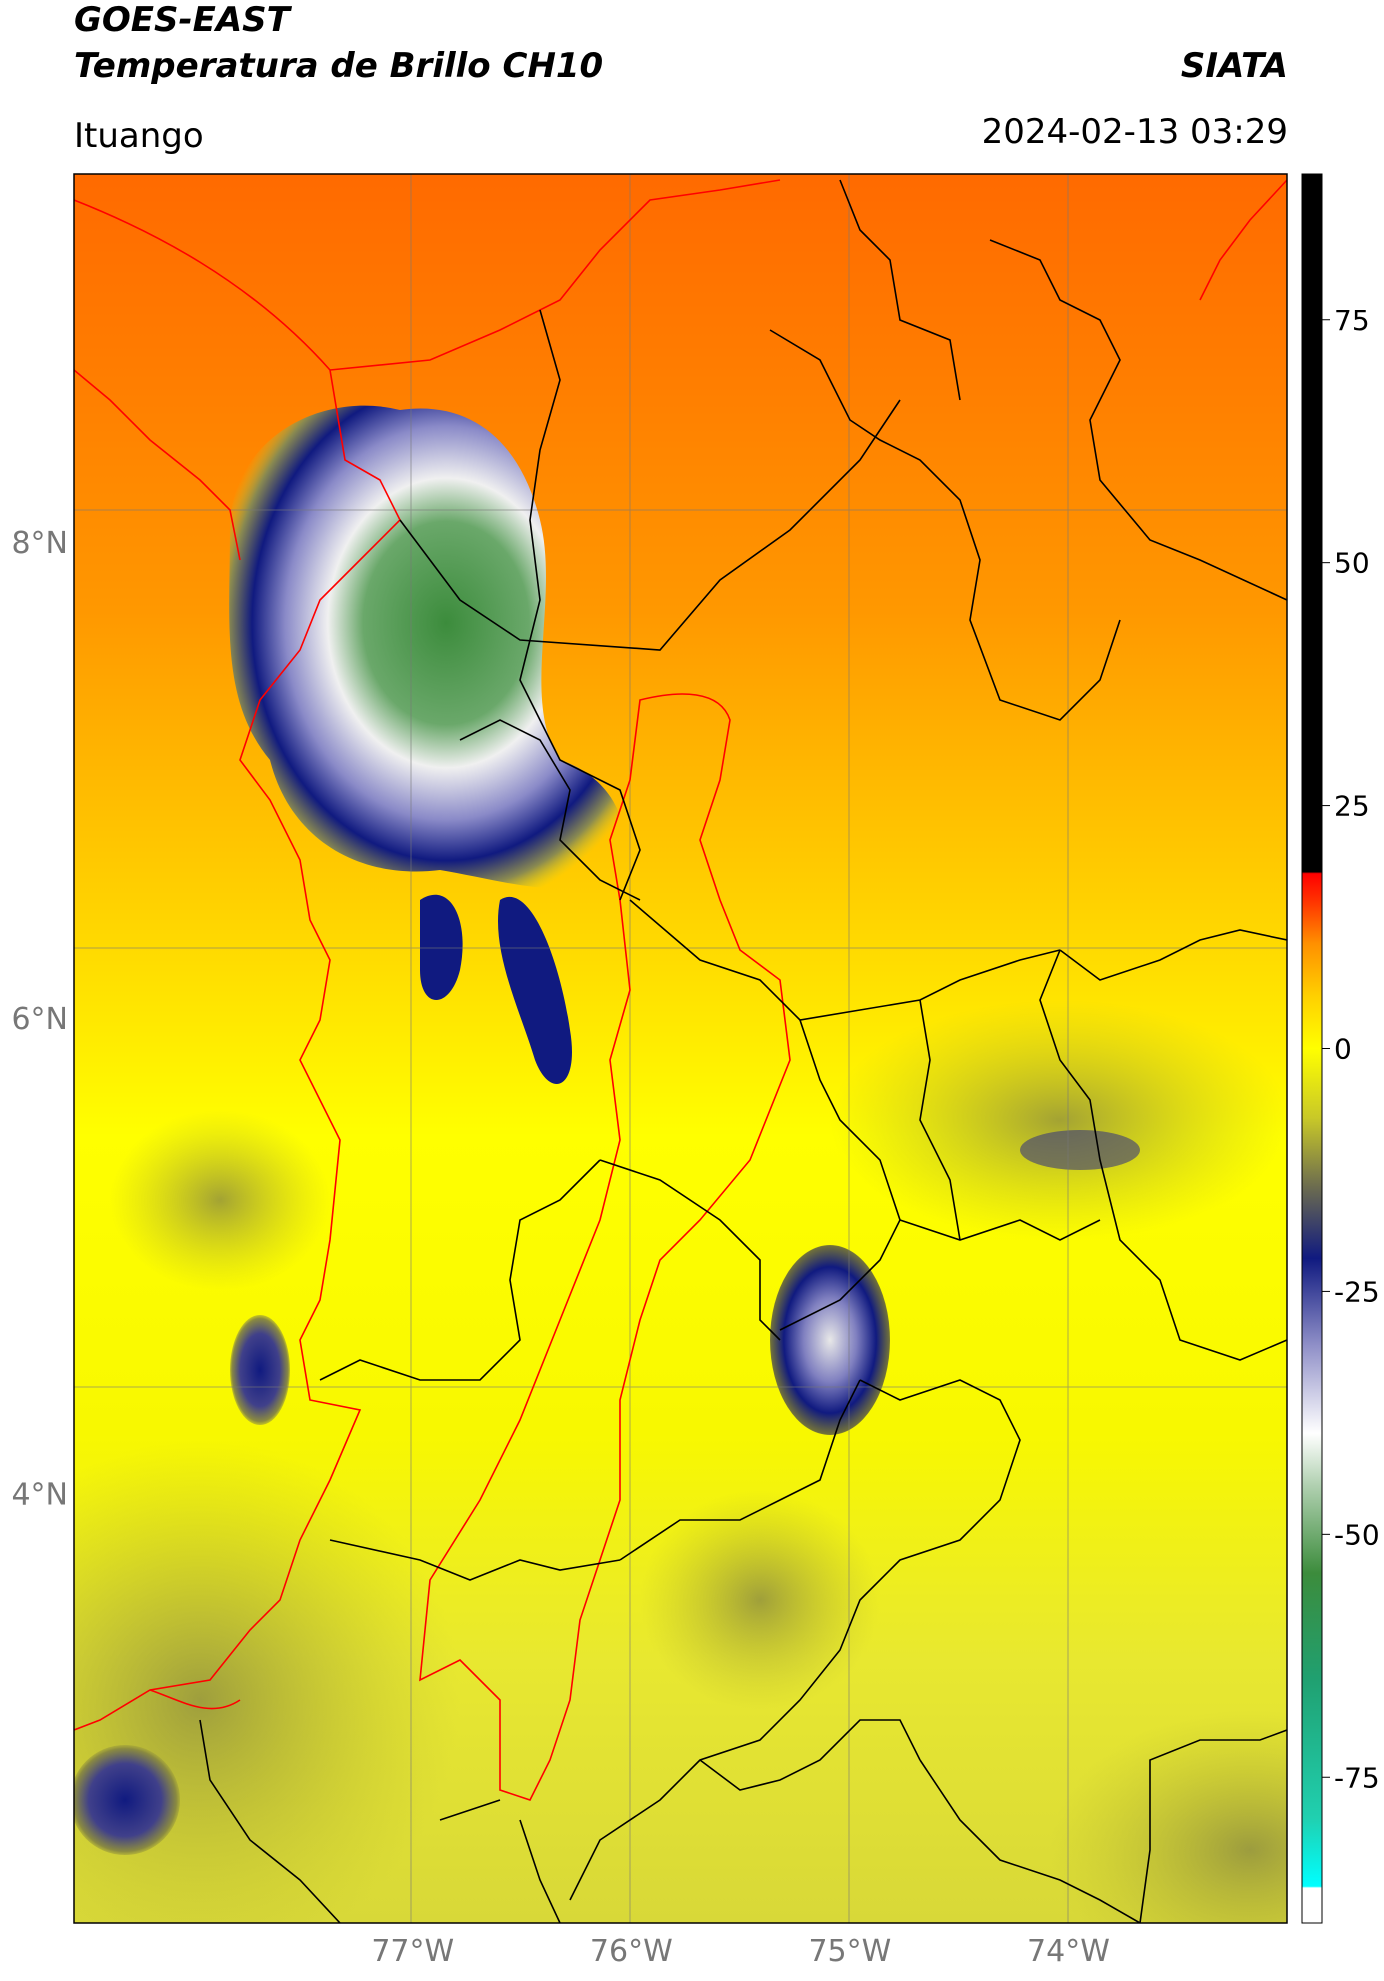  What do you see at coordinates (220, 1200) in the screenshot?
I see `haze-west` at bounding box center [220, 1200].